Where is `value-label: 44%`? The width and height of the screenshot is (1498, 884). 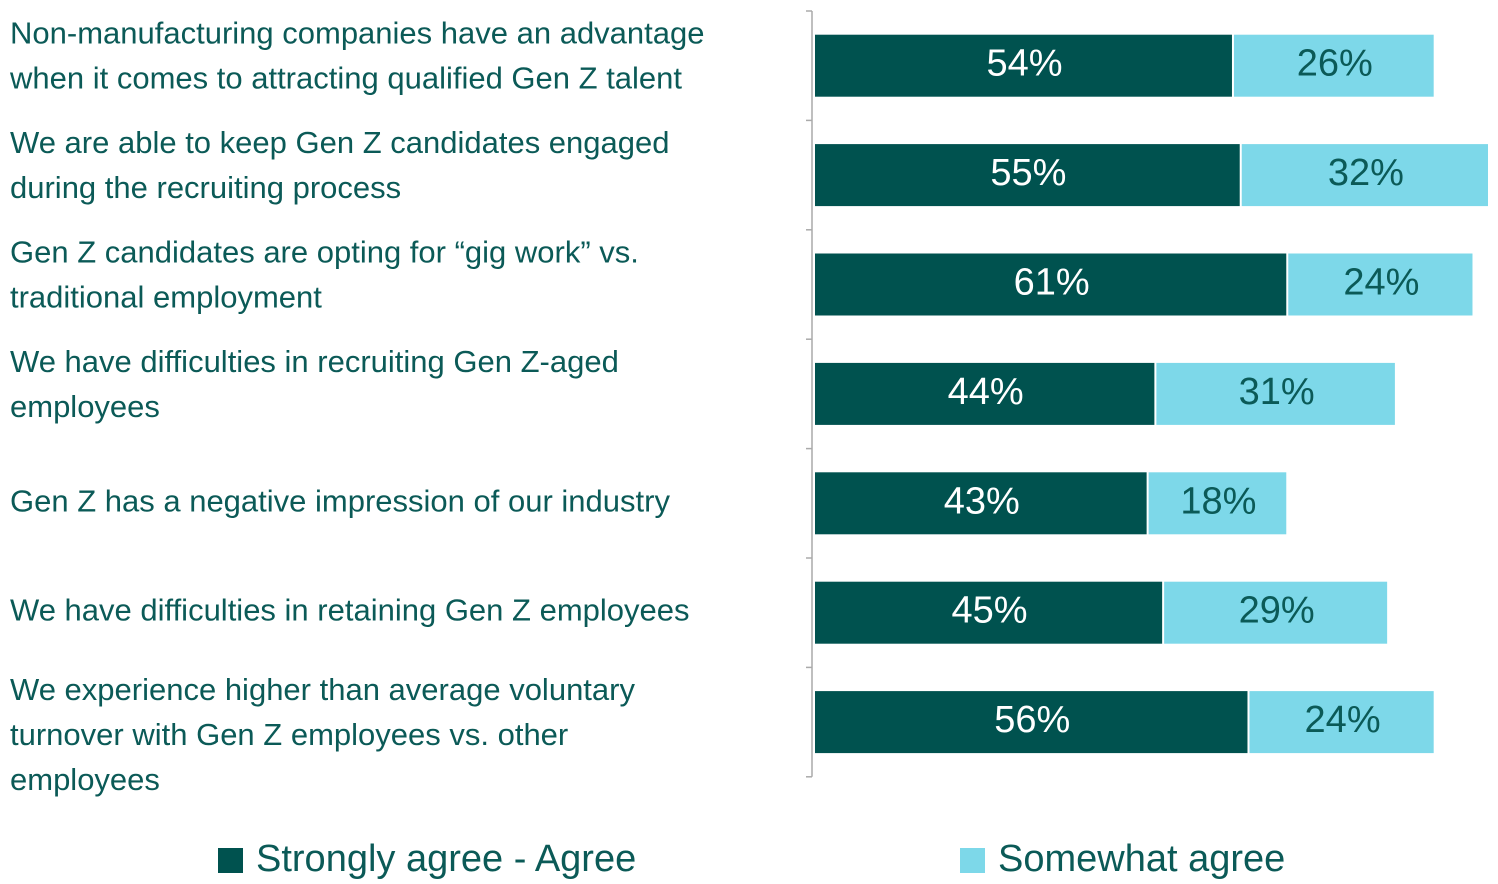
value-label: 44% is located at coordinates (986, 392).